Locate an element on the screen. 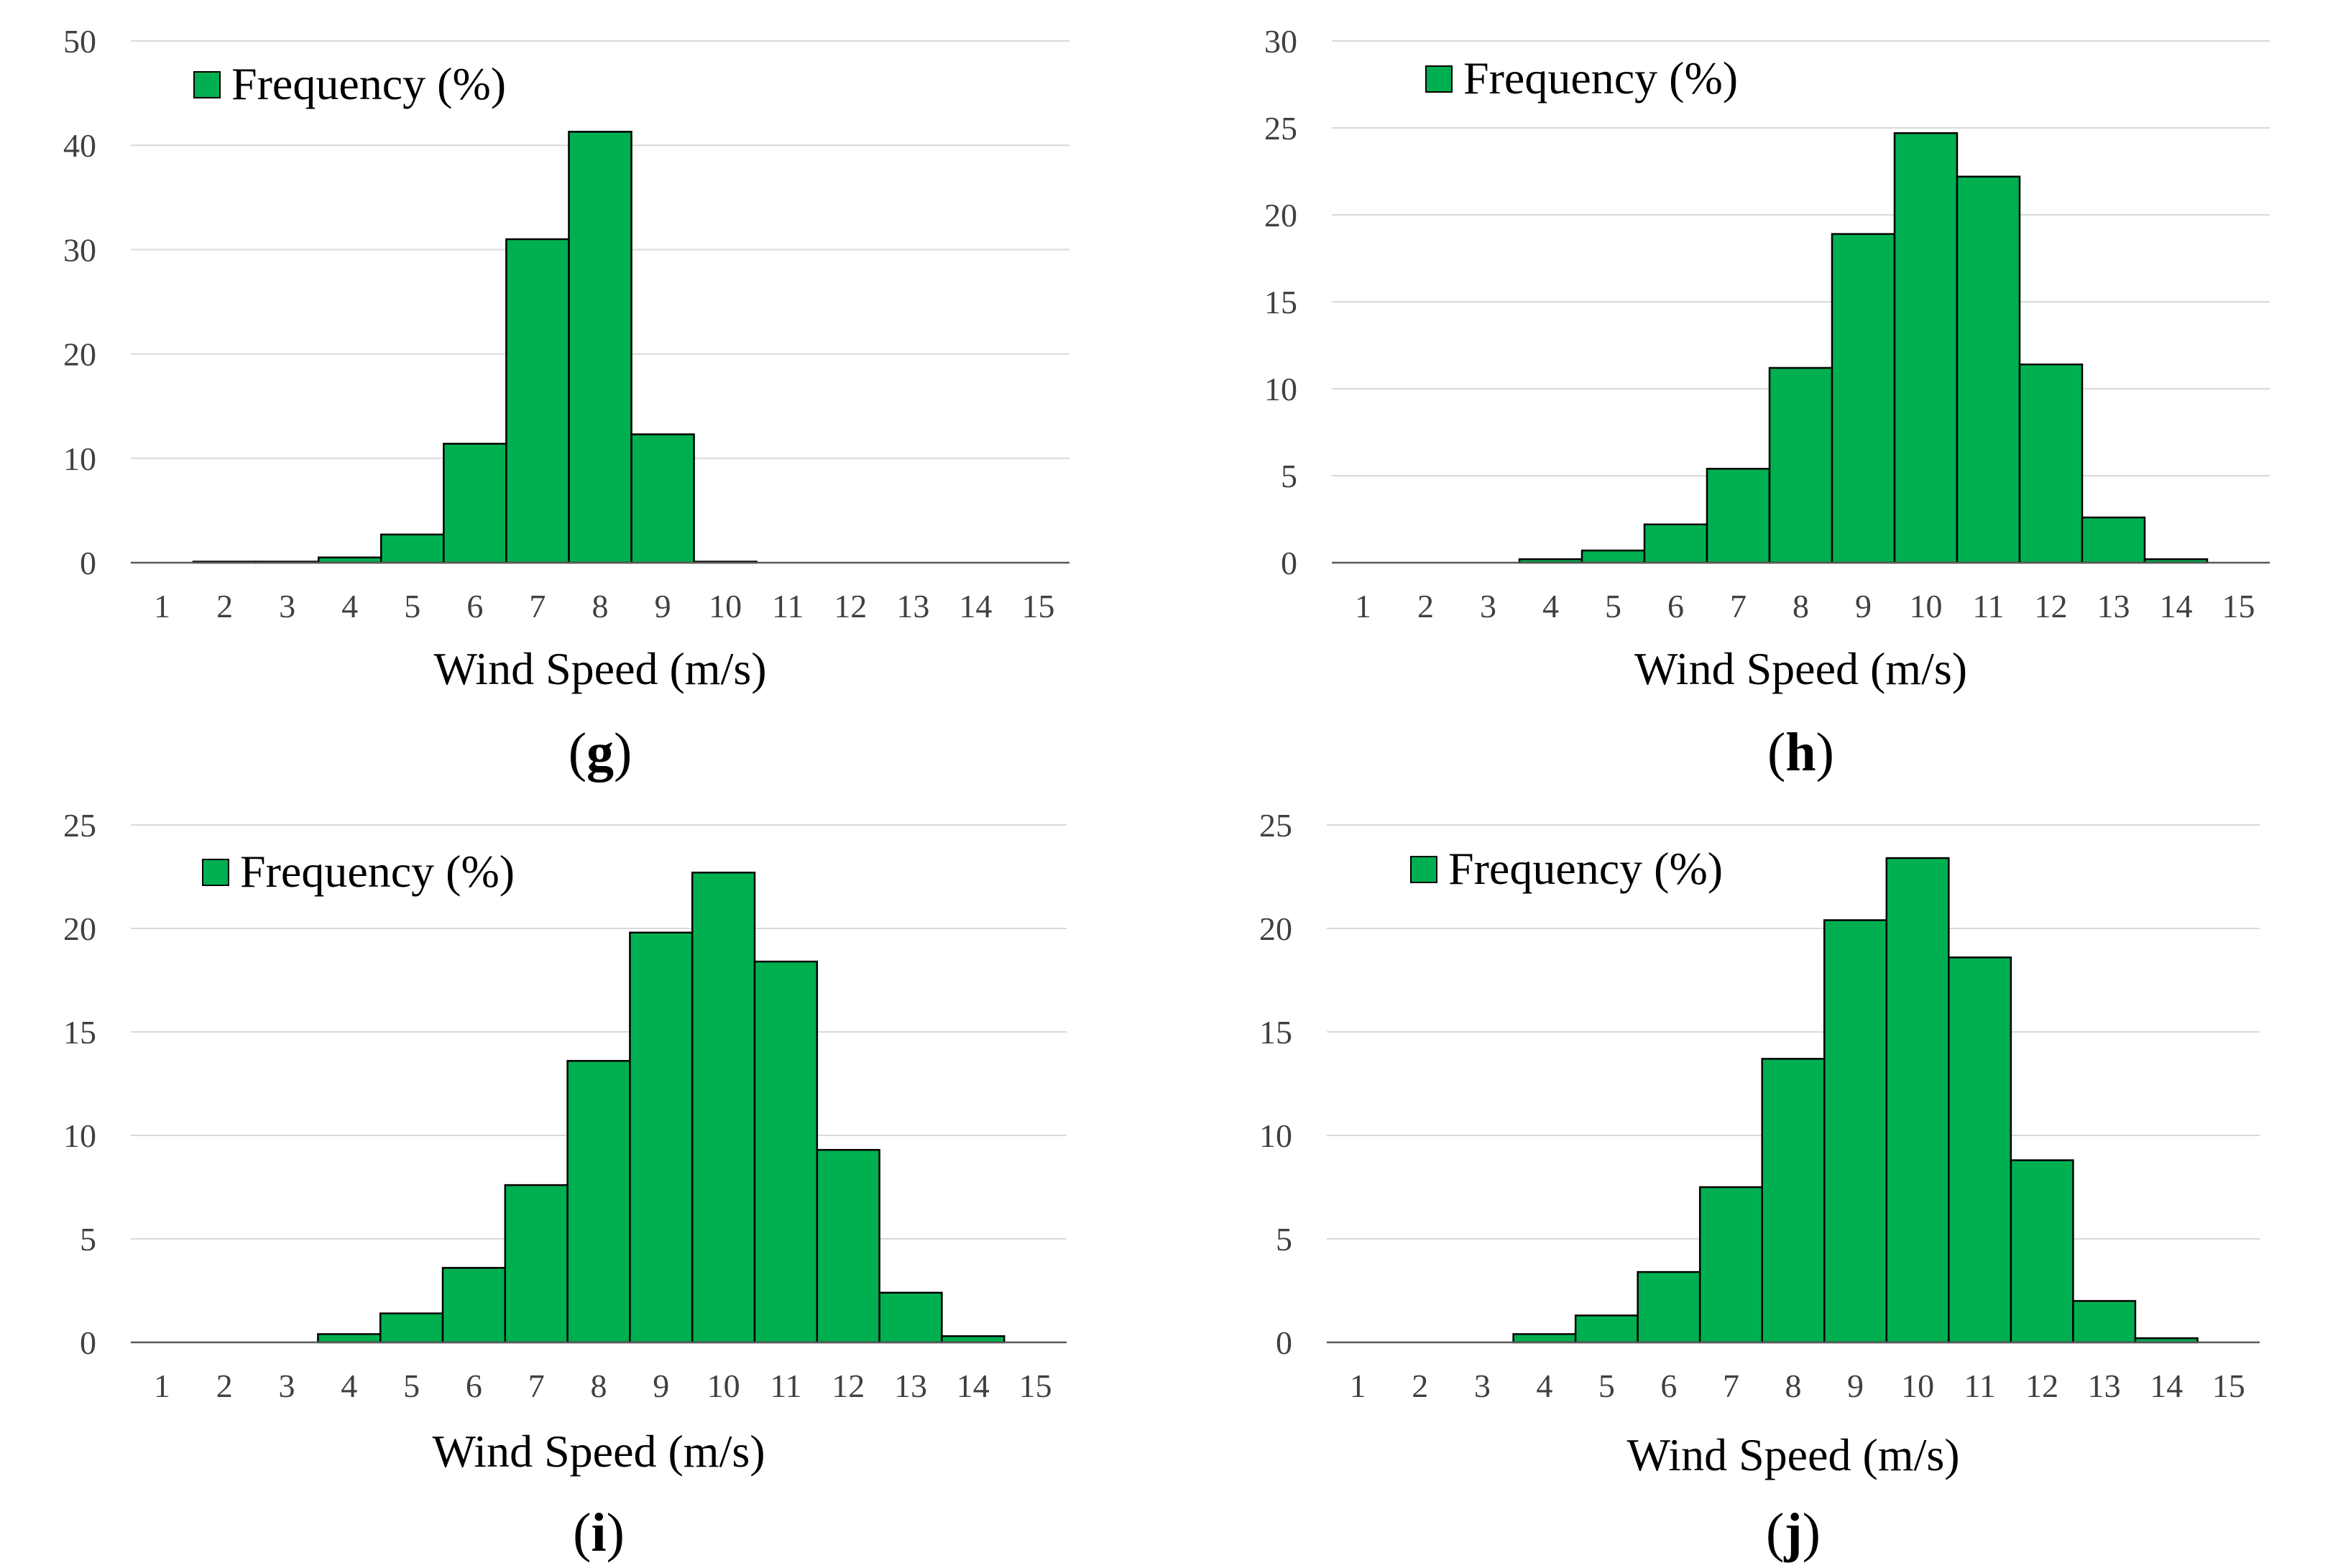  panel-caption: (j) is located at coordinates (1793, 1533).